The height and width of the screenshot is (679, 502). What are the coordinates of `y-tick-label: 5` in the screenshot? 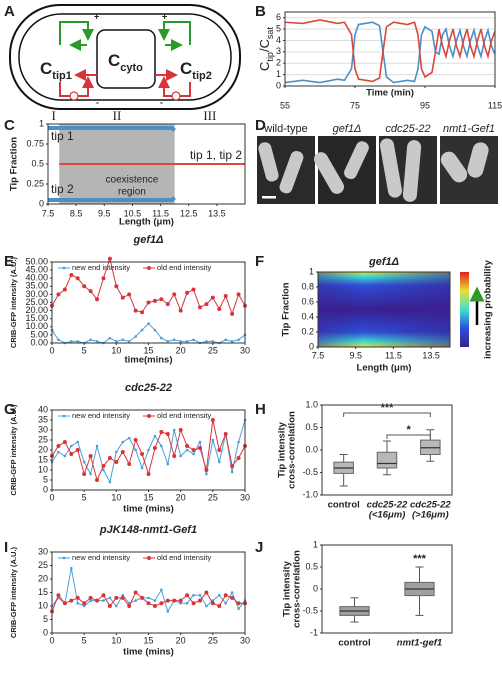 It's located at (45, 479).